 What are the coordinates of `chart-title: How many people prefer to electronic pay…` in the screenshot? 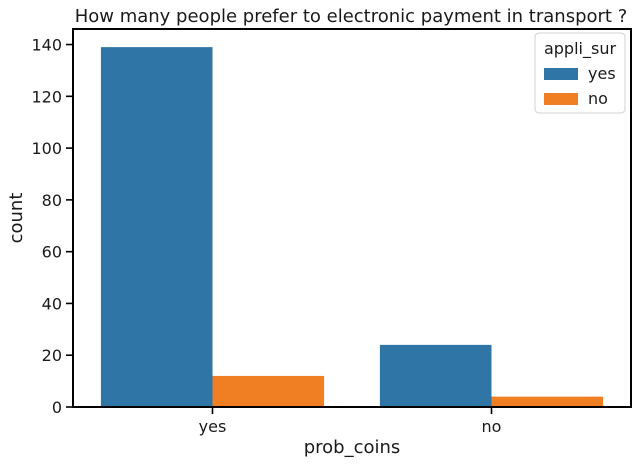 It's located at (351, 16).